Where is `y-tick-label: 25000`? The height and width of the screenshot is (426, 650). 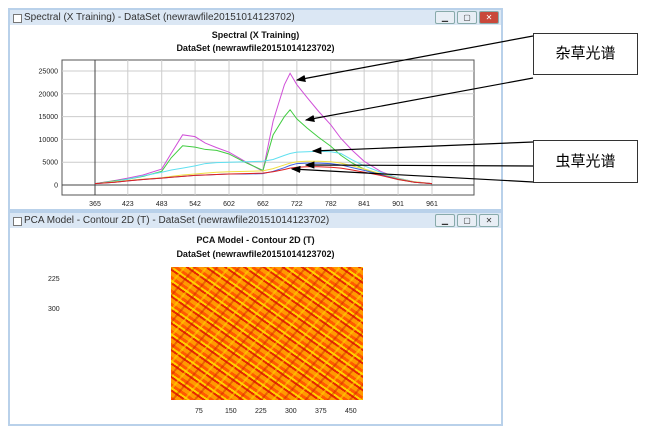 y-tick-label: 25000 is located at coordinates (49, 72).